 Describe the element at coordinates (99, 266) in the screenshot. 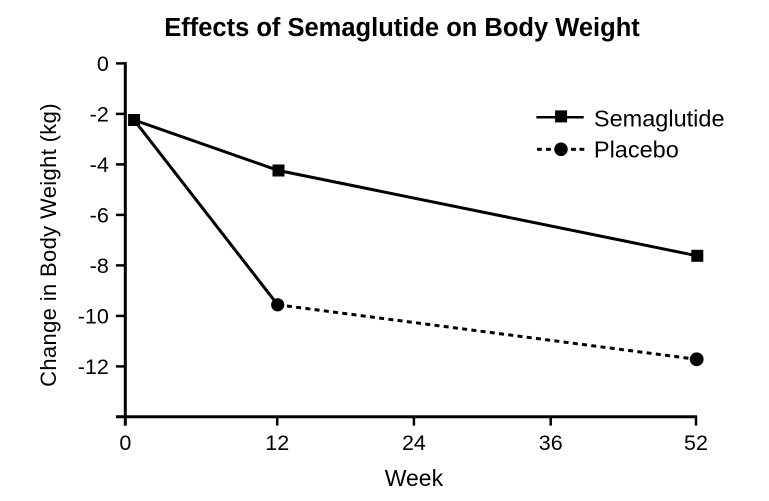

I see `svg-text: -8` at that location.